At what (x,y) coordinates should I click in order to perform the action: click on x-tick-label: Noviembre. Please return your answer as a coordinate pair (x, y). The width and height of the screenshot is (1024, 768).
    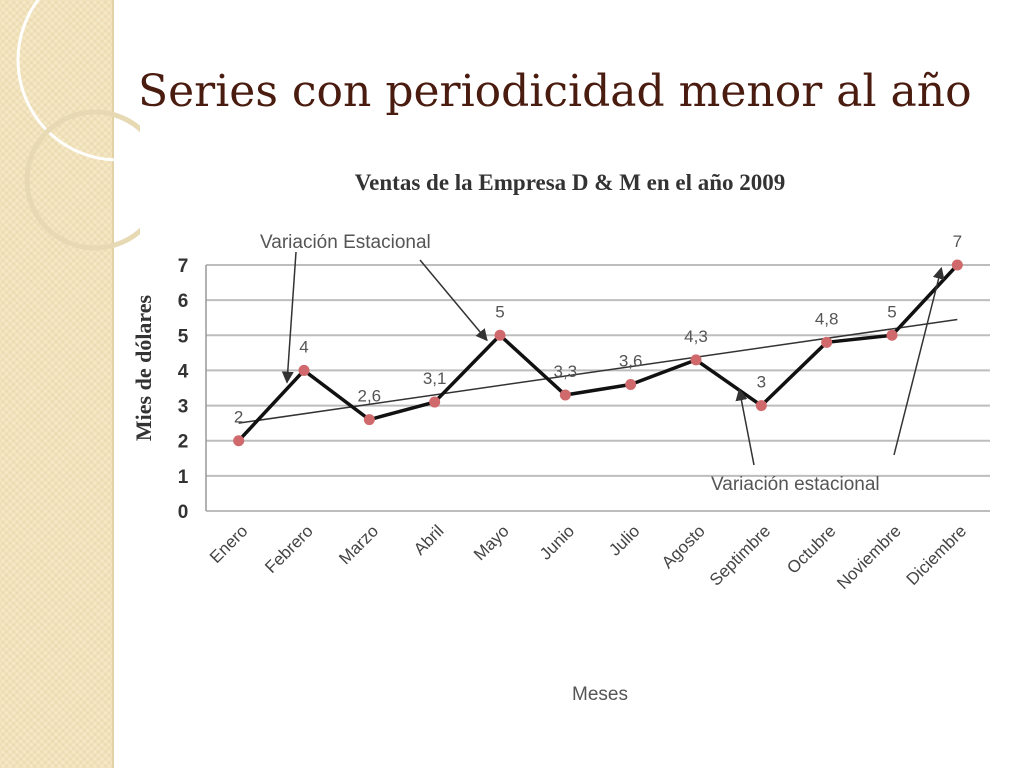
    Looking at the image, I should click on (869, 557).